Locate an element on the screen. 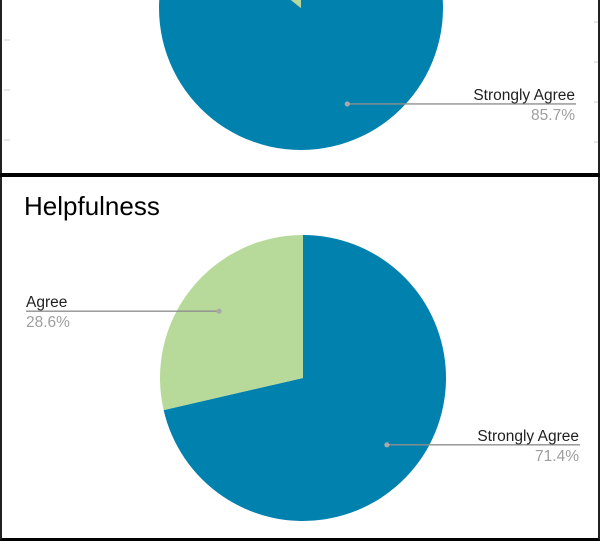  slice-percent-strongly-agree: 85.7% is located at coordinates (553, 115).